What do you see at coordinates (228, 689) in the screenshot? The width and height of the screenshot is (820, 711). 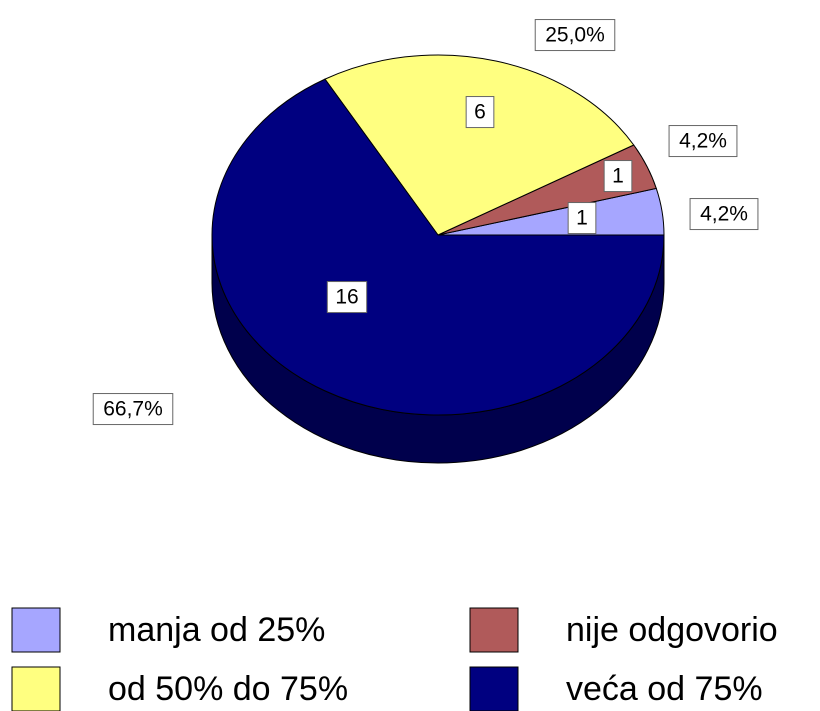 I see `legend-label: od 50% do 75%` at bounding box center [228, 689].